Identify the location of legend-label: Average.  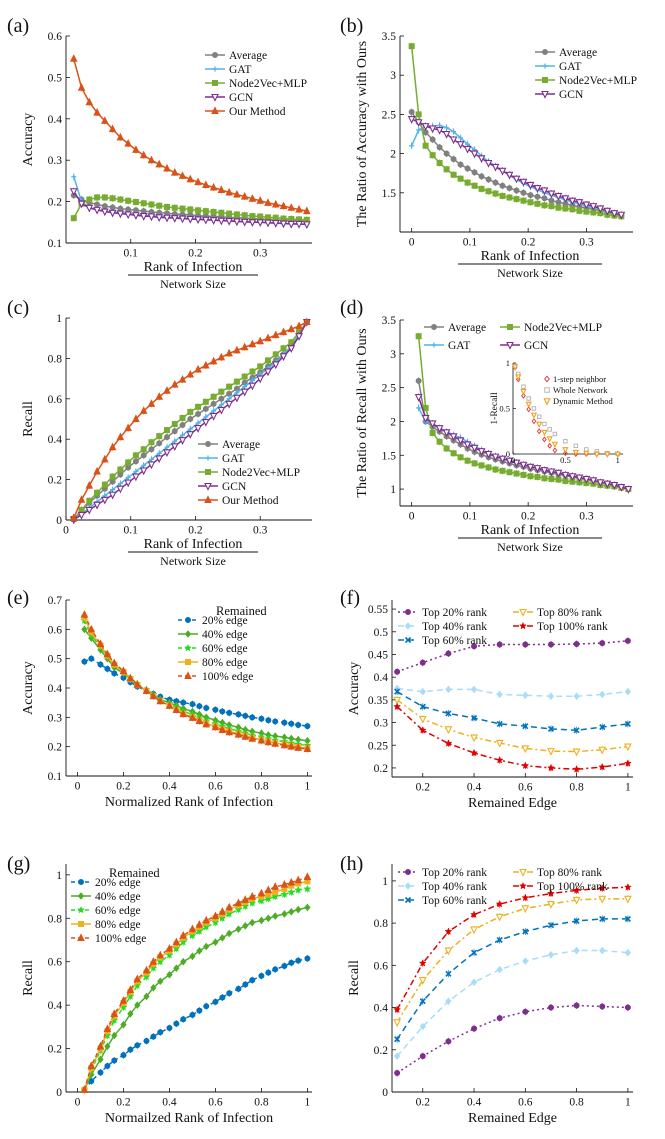
(578, 53).